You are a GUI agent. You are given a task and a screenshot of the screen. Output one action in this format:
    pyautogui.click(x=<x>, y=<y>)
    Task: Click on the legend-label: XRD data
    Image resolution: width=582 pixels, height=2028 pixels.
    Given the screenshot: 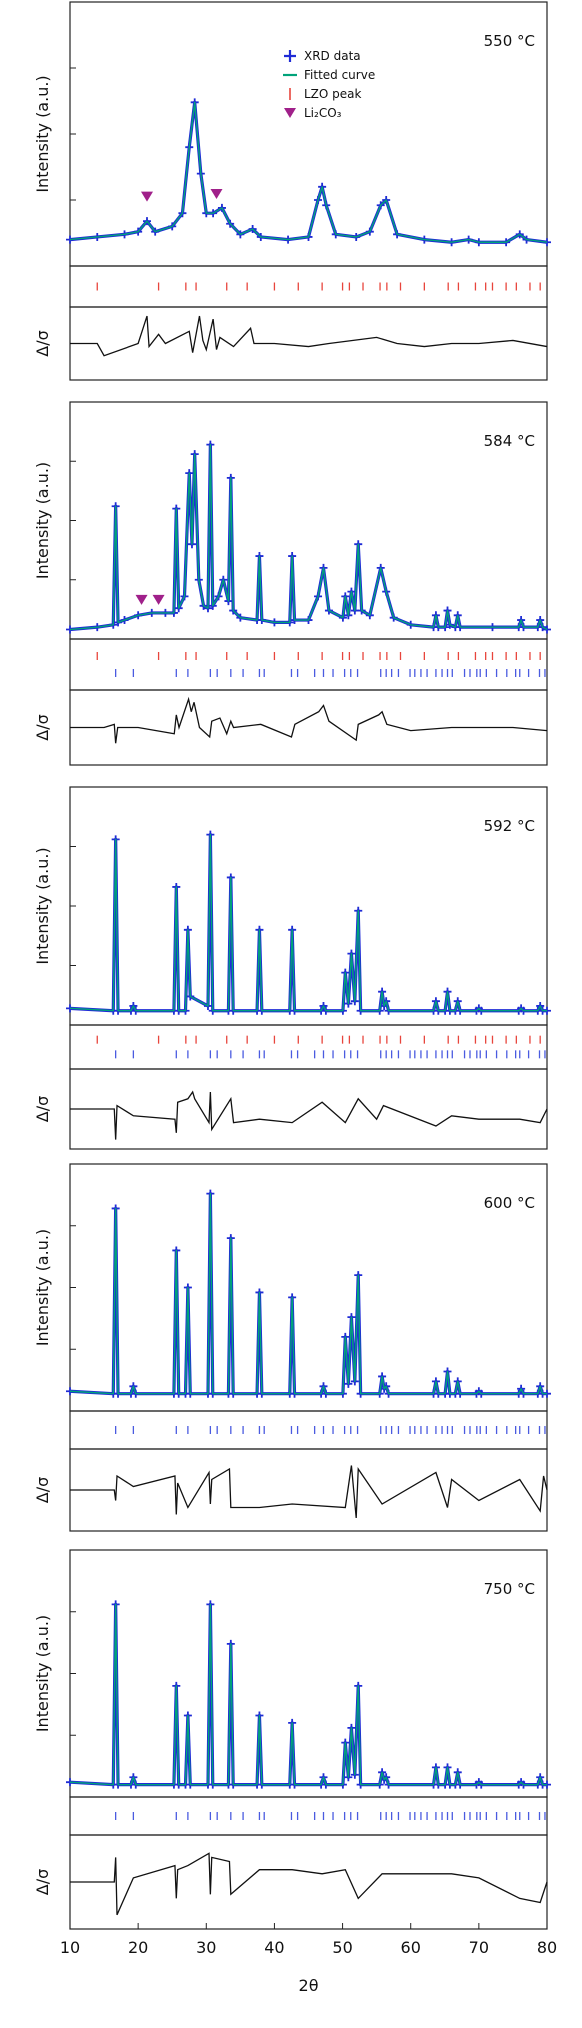 What is the action you would take?
    pyautogui.click(x=332, y=56)
    